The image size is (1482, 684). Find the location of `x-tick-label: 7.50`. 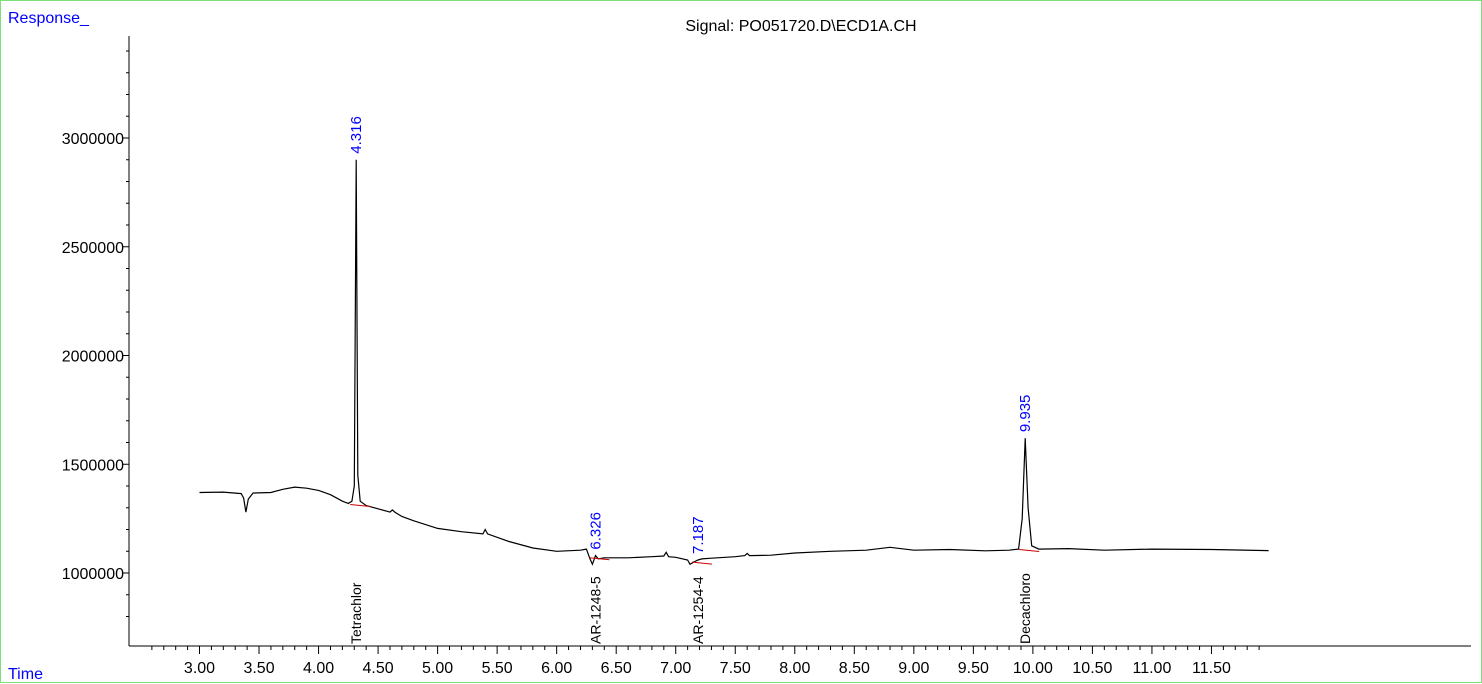

x-tick-label: 7.50 is located at coordinates (735, 668).